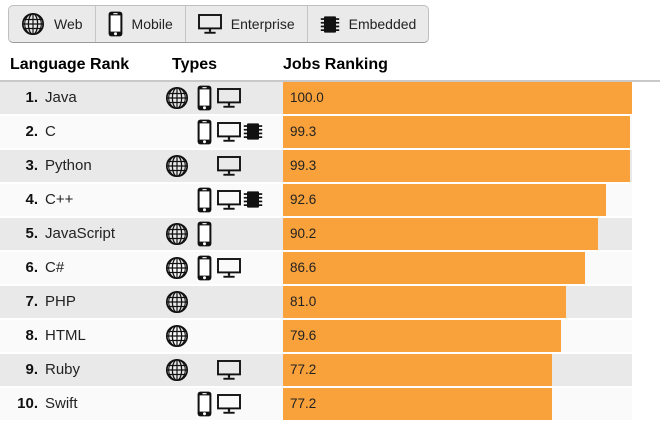  Describe the element at coordinates (31, 369) in the screenshot. I see `rank-number: 9.` at that location.